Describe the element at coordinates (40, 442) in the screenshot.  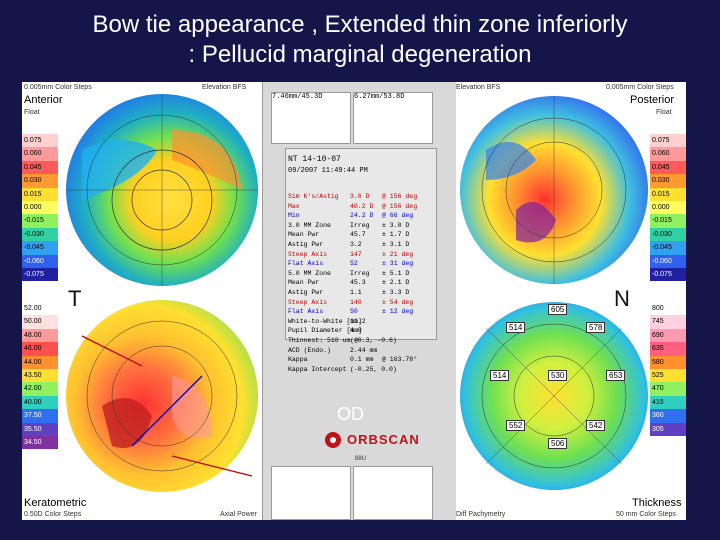
I see `scale-step: 34.50` at that location.